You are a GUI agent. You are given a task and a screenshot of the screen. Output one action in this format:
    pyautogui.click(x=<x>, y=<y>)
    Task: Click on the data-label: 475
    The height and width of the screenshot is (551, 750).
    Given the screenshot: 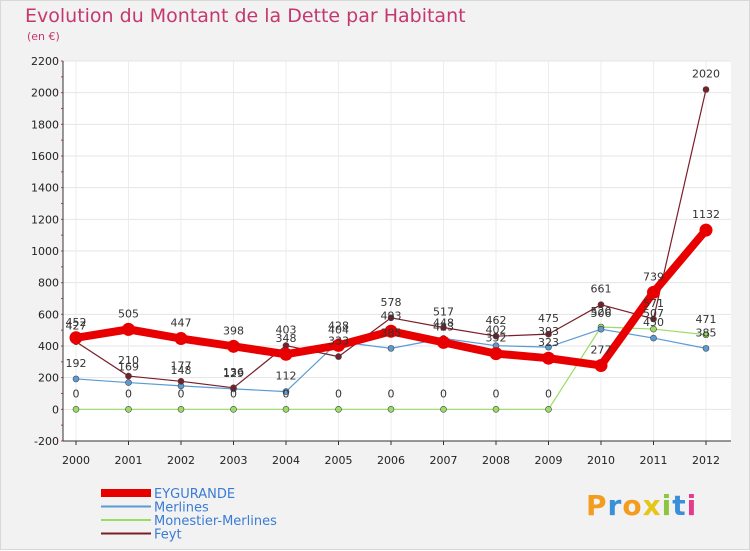 What is the action you would take?
    pyautogui.click(x=548, y=318)
    